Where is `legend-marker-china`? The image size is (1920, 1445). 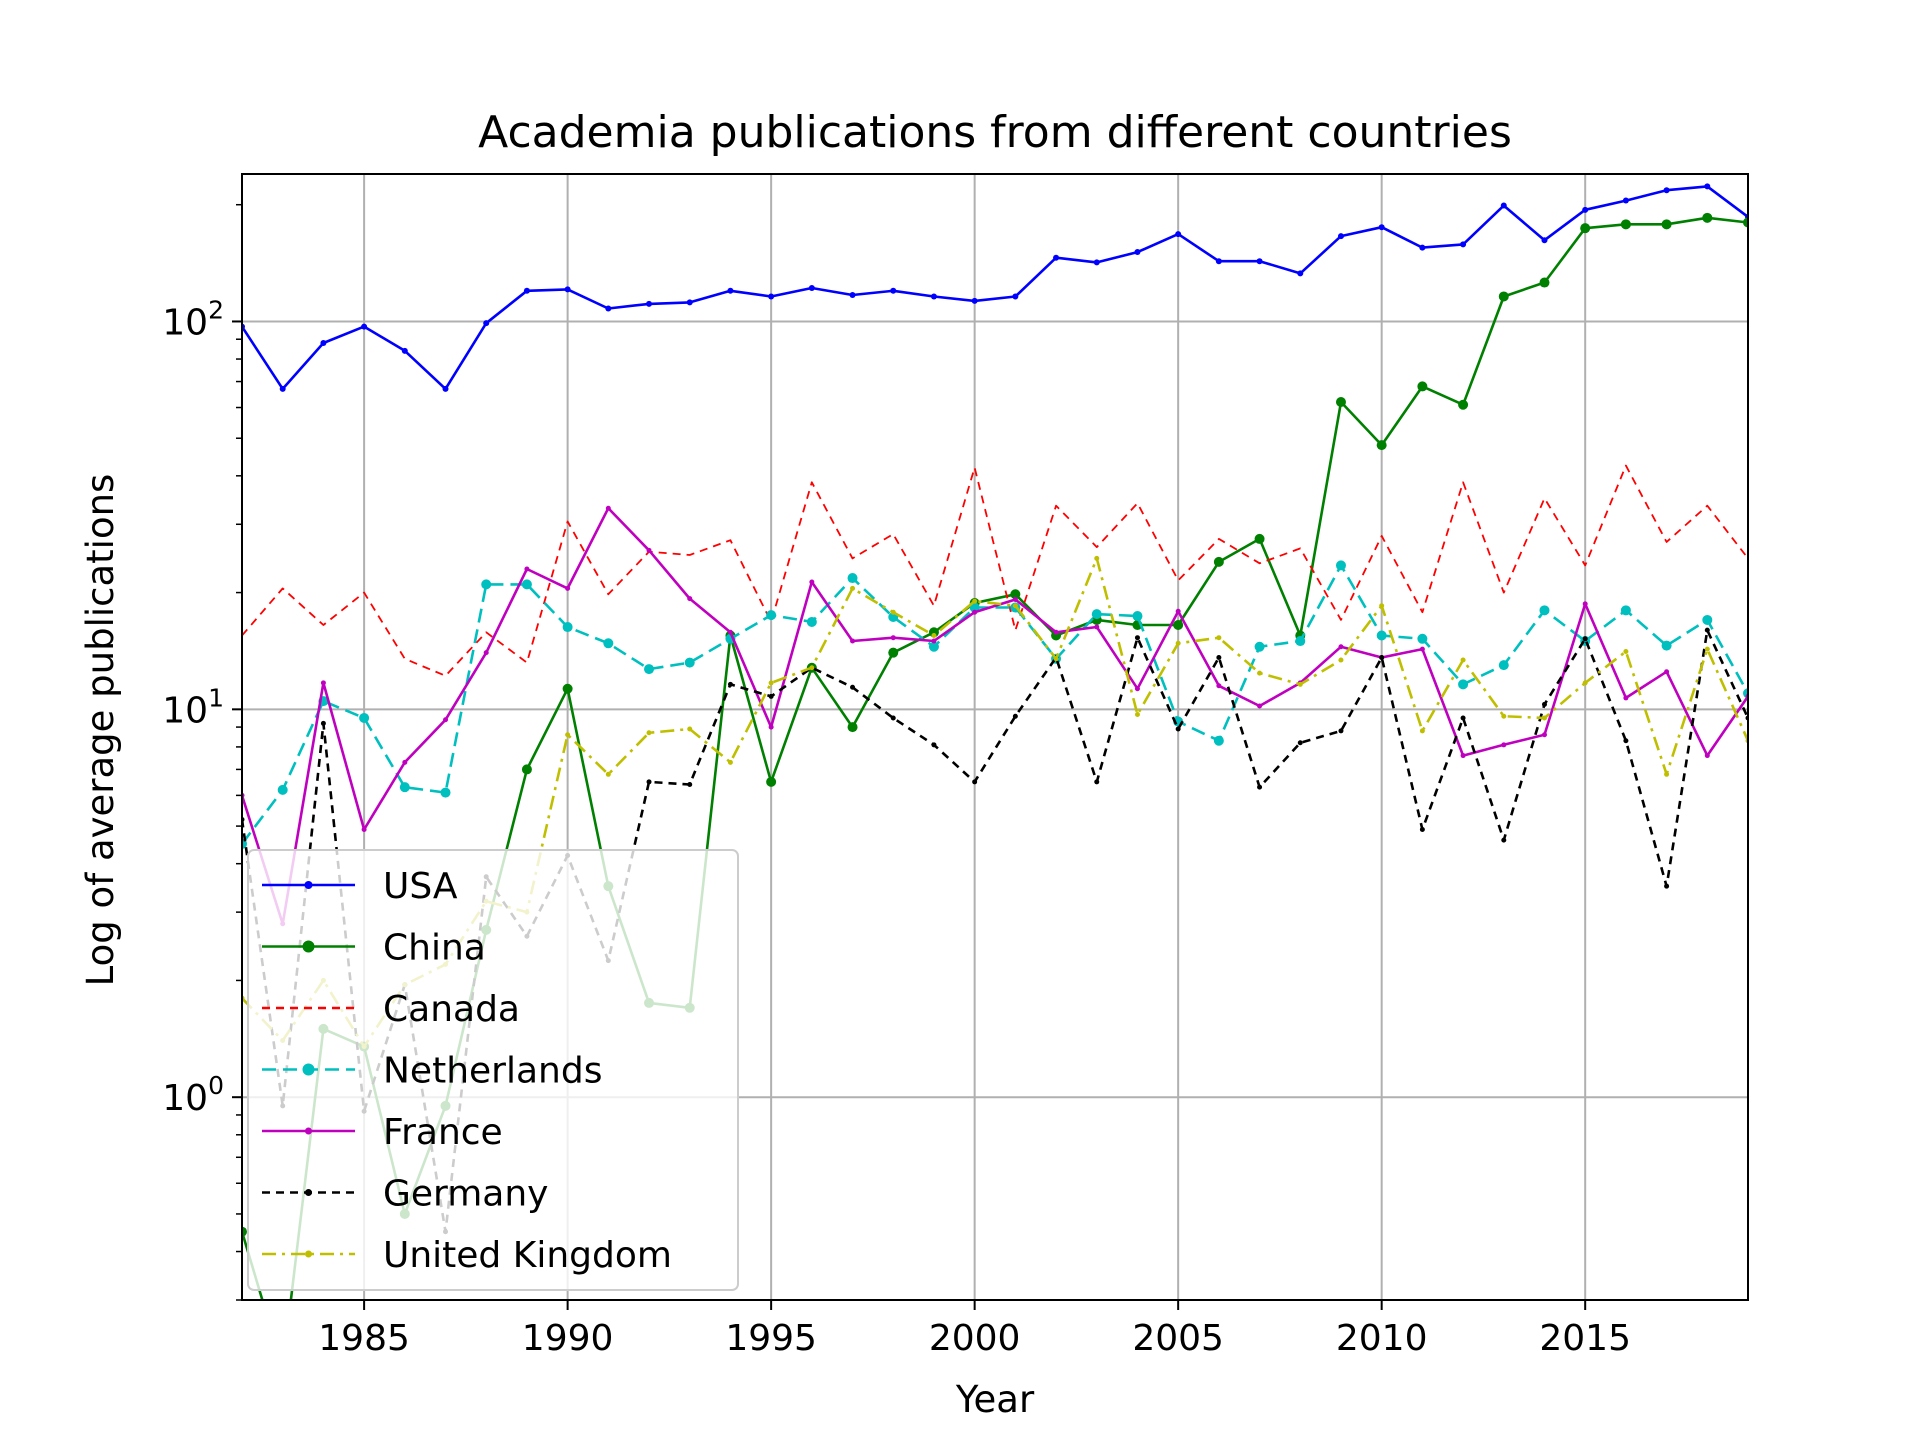
legend-marker-china is located at coordinates (308, 946).